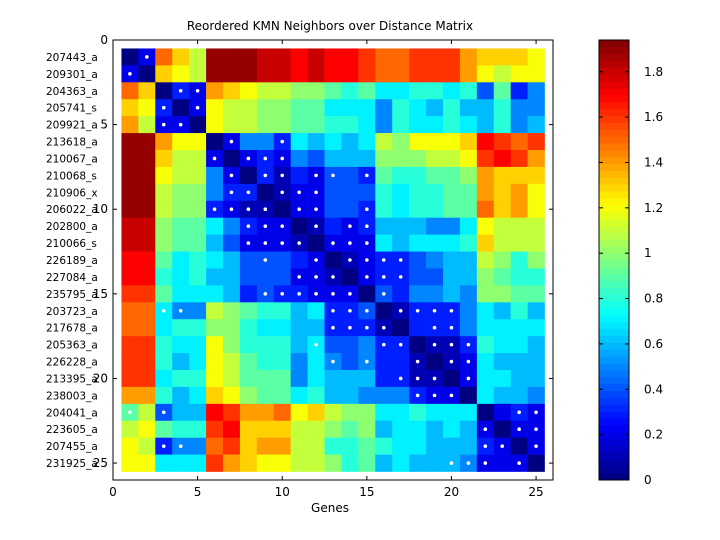 Image resolution: width=720 pixels, height=540 pixels. I want to click on row-label: 210067_a, so click(72, 159).